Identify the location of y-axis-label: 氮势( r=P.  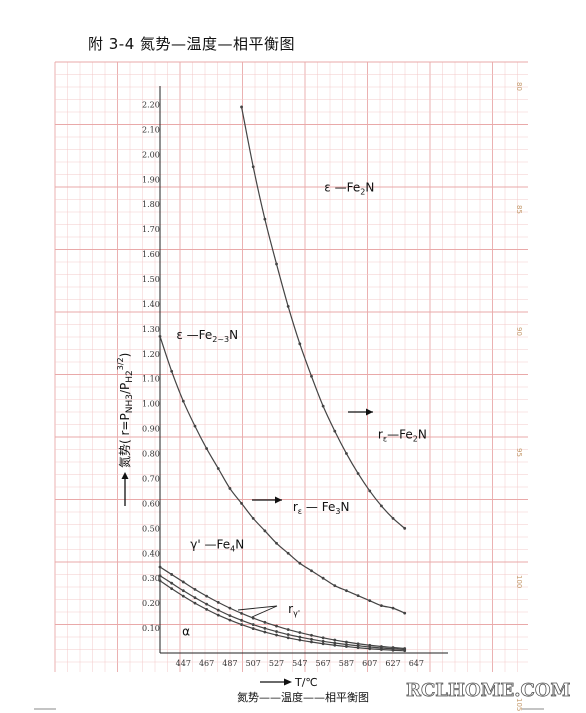
(124, 440).